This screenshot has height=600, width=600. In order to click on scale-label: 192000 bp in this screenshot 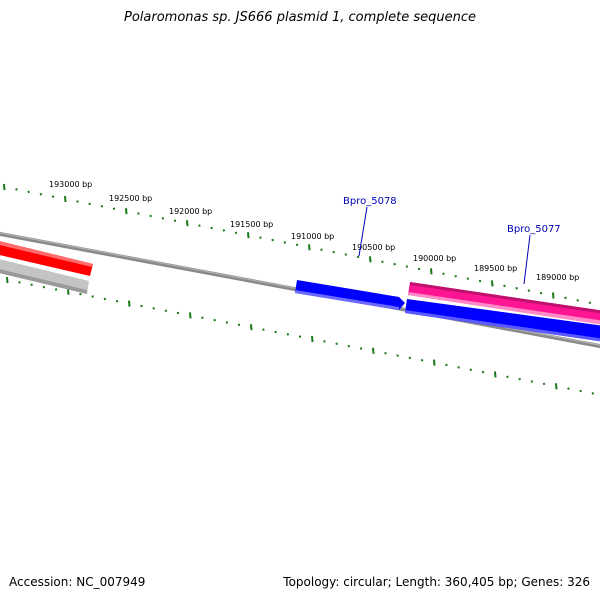, I will do `click(190, 211)`.